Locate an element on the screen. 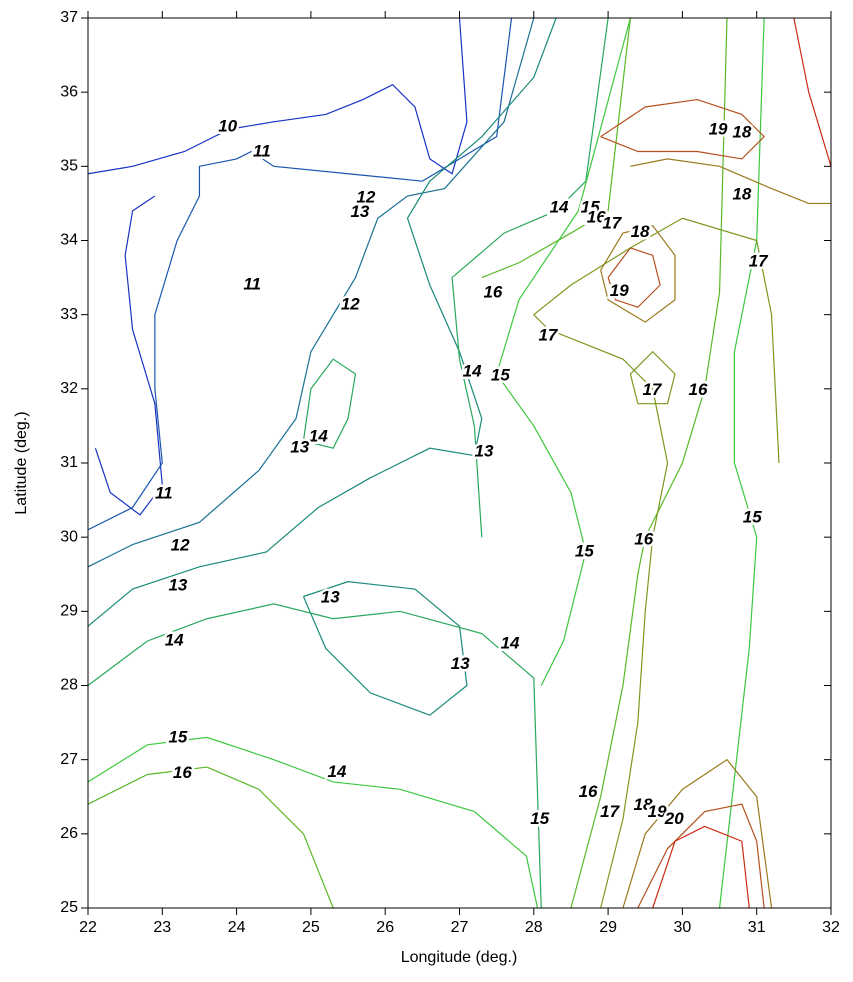 The width and height of the screenshot is (853, 982). x-tick-label: 27 is located at coordinates (460, 927).